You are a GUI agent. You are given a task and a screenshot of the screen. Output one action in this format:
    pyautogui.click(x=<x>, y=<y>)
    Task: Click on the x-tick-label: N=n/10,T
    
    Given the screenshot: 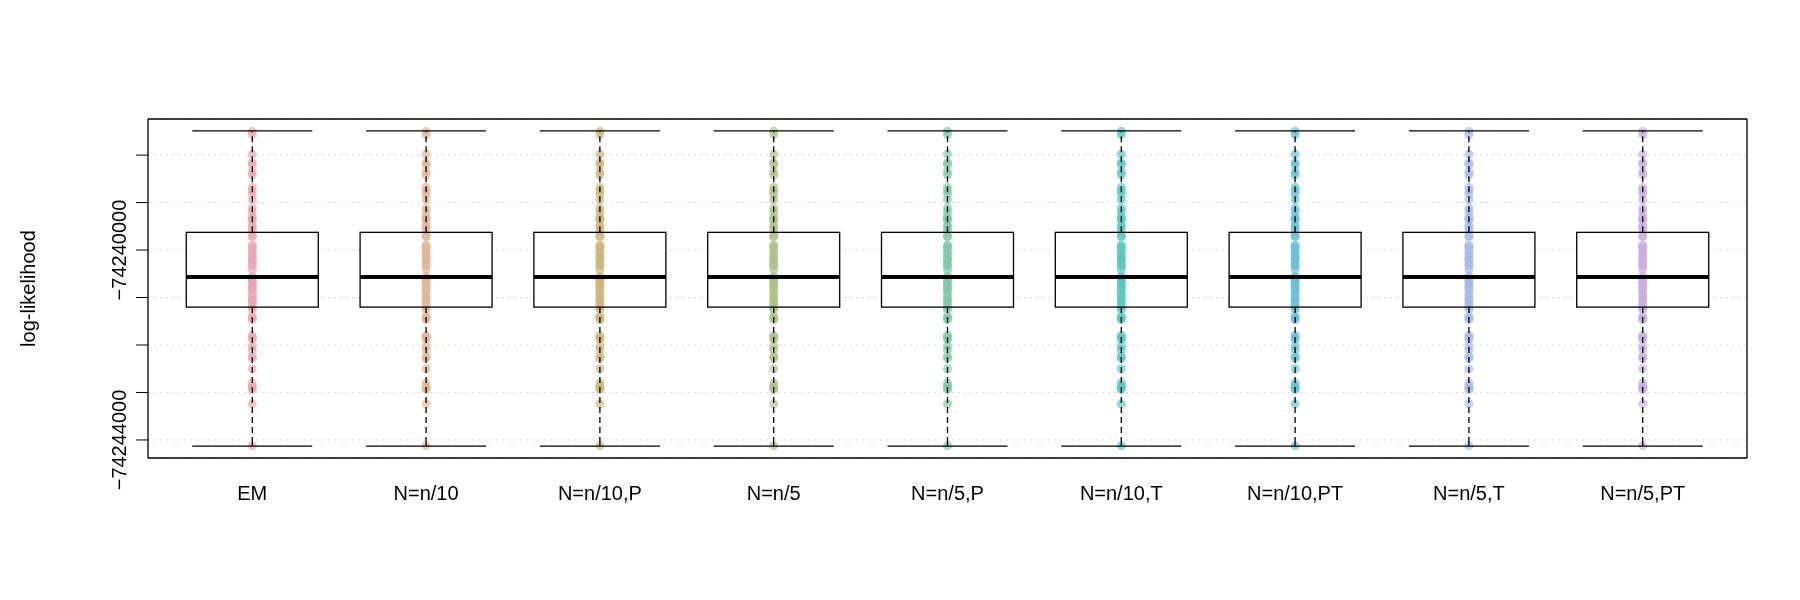 What is the action you would take?
    pyautogui.click(x=1121, y=493)
    